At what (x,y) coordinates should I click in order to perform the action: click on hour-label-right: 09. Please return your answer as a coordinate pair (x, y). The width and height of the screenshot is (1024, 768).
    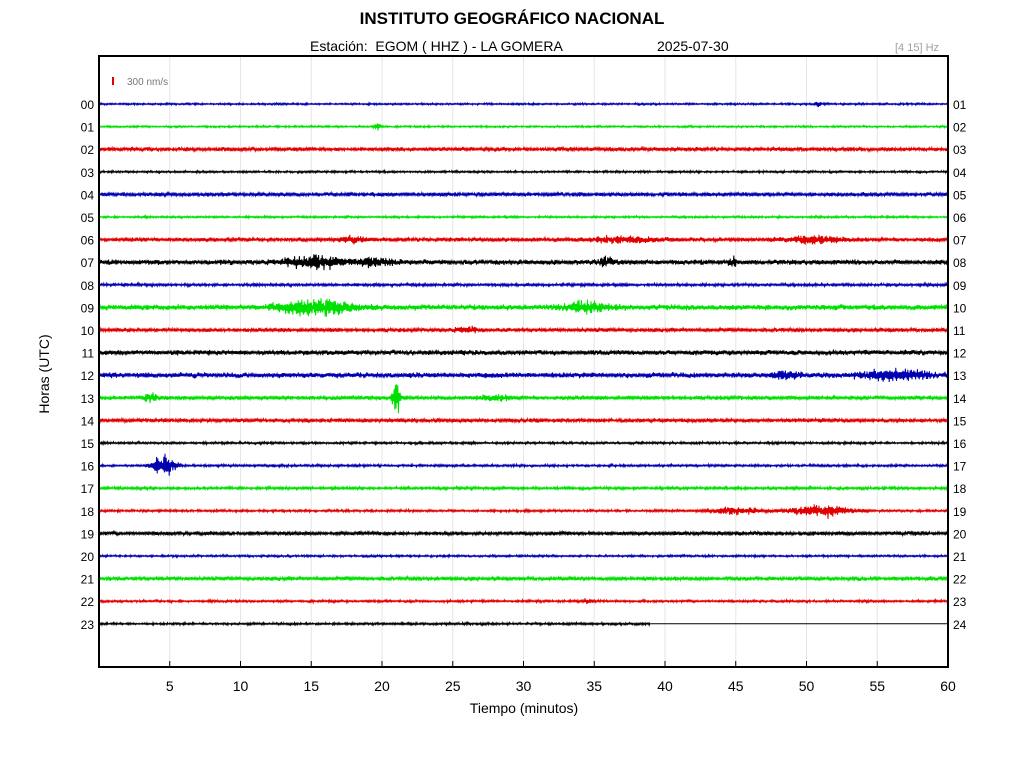
    Looking at the image, I should click on (960, 286).